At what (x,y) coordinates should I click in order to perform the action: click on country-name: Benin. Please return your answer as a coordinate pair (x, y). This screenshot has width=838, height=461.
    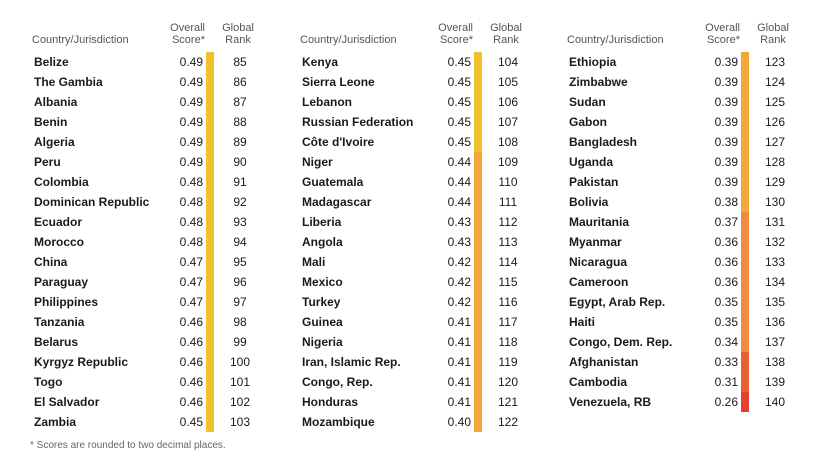
    Looking at the image, I should click on (51, 122).